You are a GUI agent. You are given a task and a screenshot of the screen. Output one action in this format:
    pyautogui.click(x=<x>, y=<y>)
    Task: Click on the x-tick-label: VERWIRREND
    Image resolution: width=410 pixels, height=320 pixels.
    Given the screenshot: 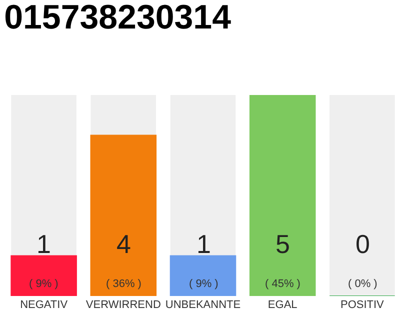 What is the action you would take?
    pyautogui.click(x=123, y=305)
    